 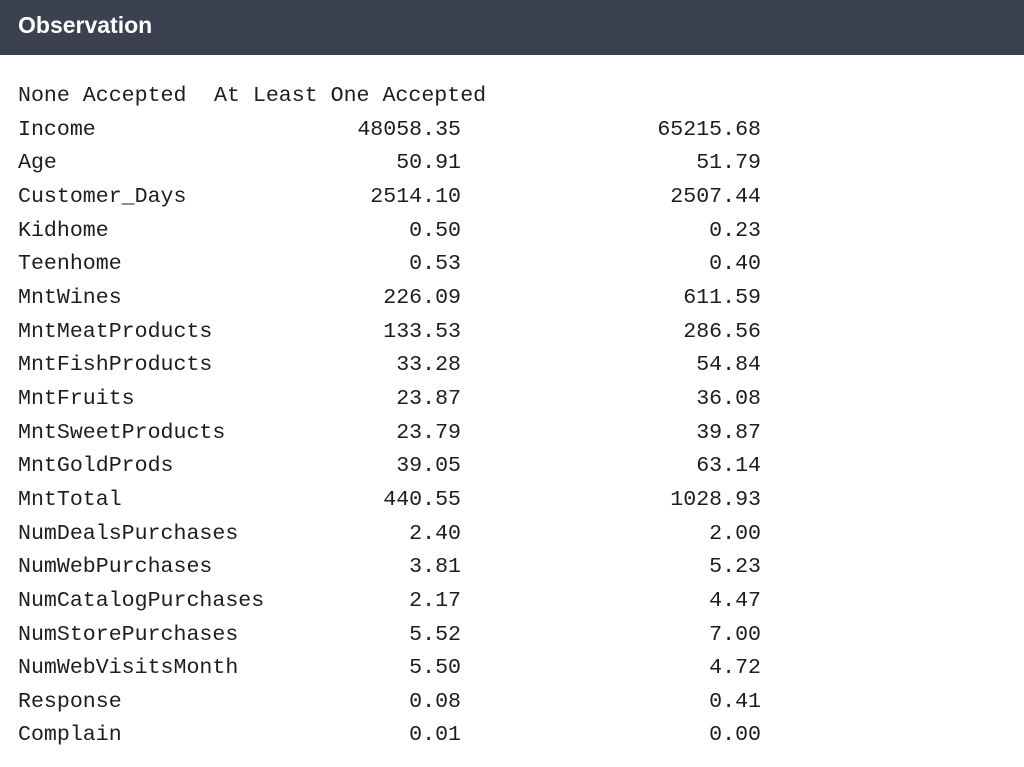 I want to click on value-at-least-one-accepted: 1028.93, so click(x=715, y=499).